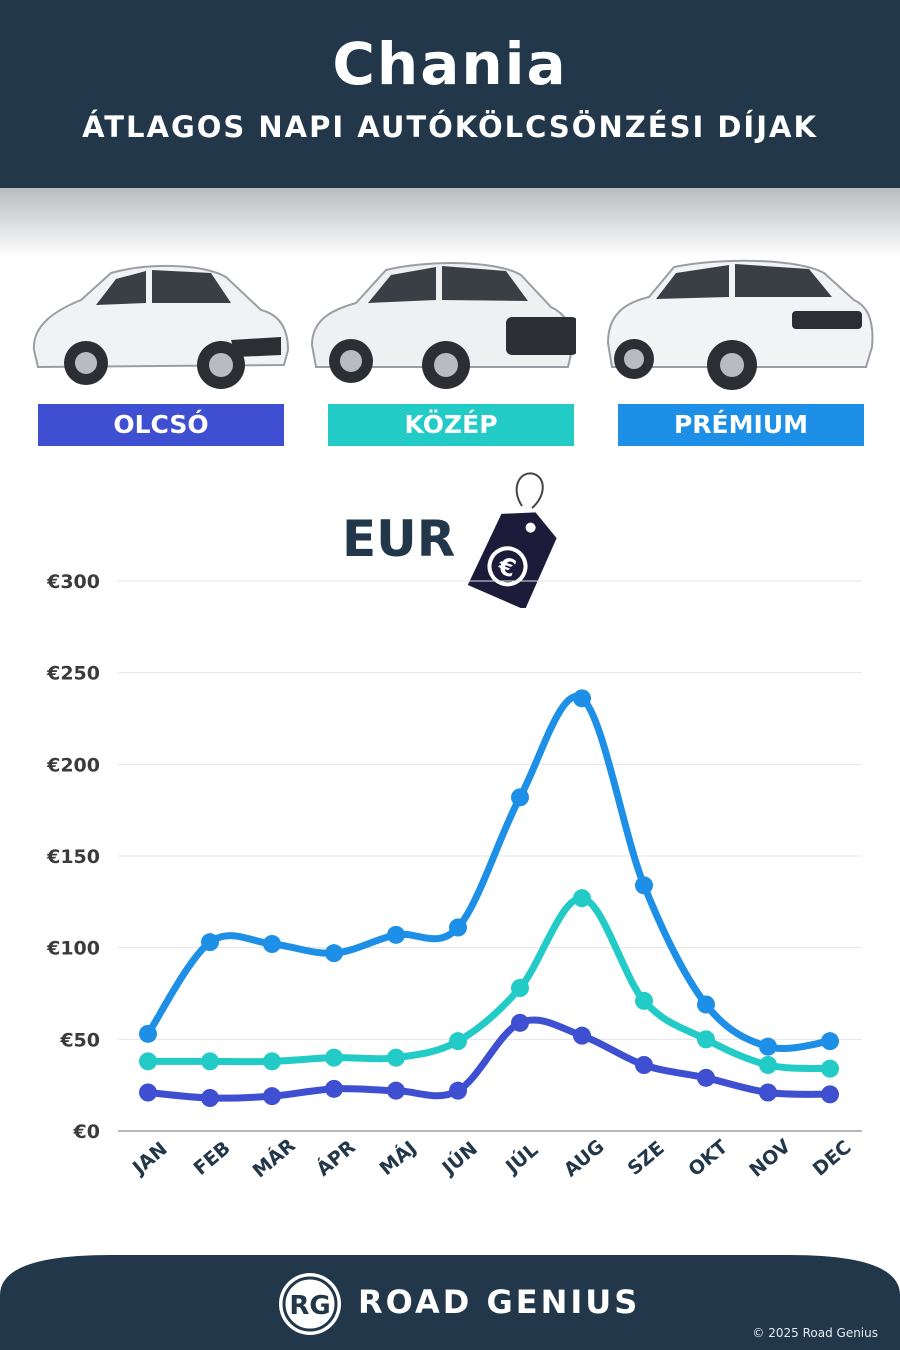 This screenshot has height=1350, width=900. I want to click on x-tick-label: JÚL, so click(520, 1158).